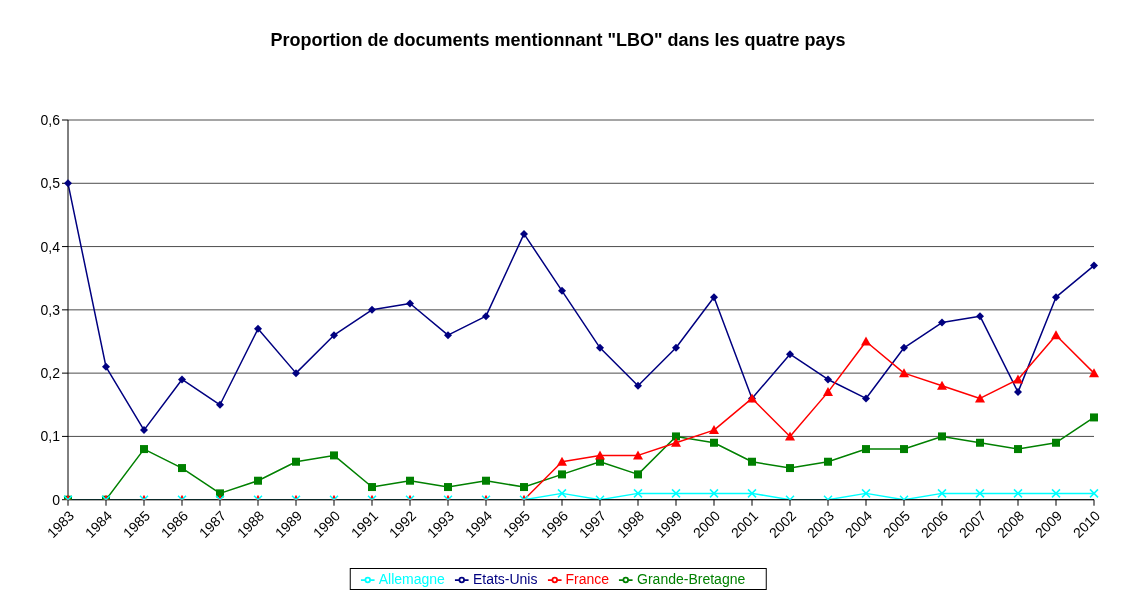 This screenshot has width=1122, height=590. I want to click on legend-label: Allemagne, so click(411, 578).